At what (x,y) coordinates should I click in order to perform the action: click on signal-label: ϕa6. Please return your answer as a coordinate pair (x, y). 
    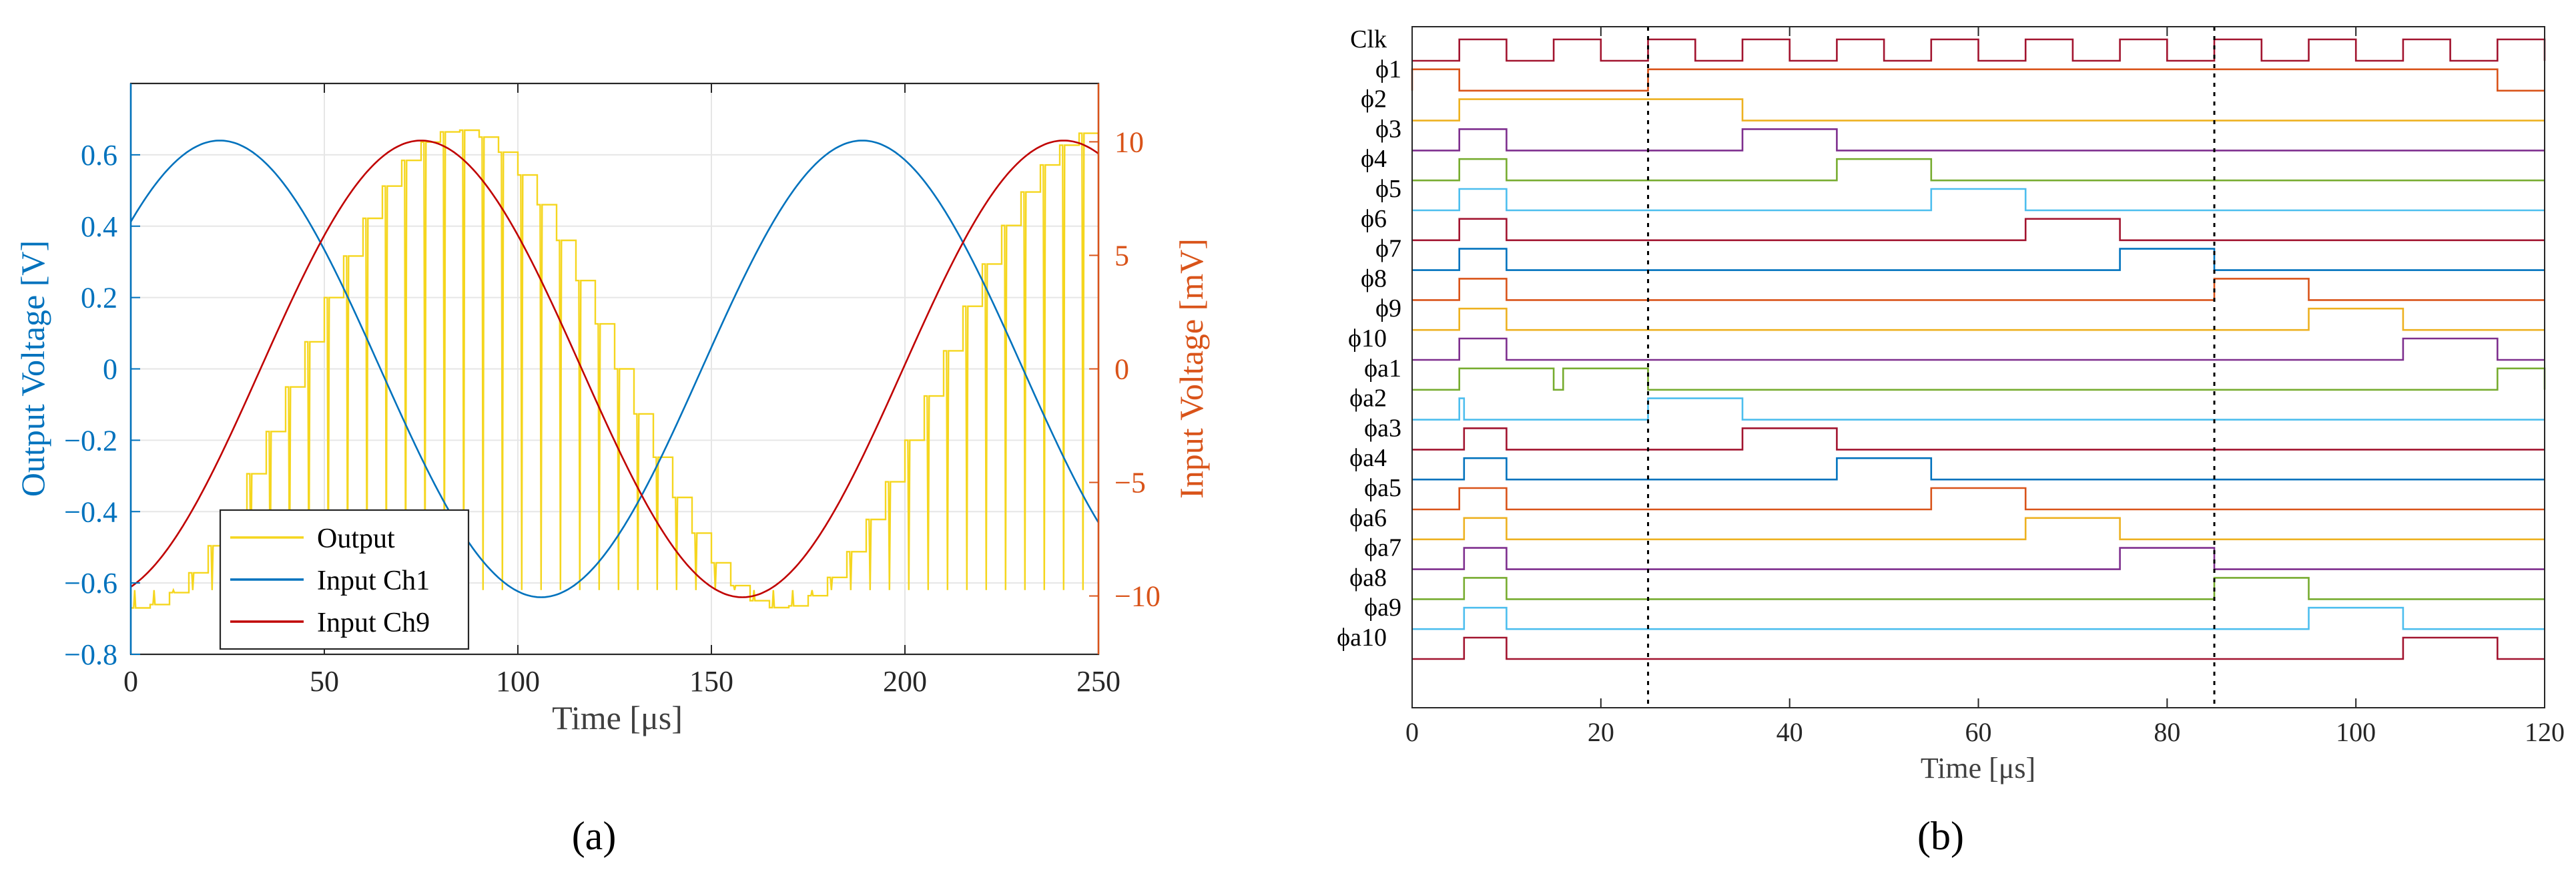
    Looking at the image, I should click on (1368, 518).